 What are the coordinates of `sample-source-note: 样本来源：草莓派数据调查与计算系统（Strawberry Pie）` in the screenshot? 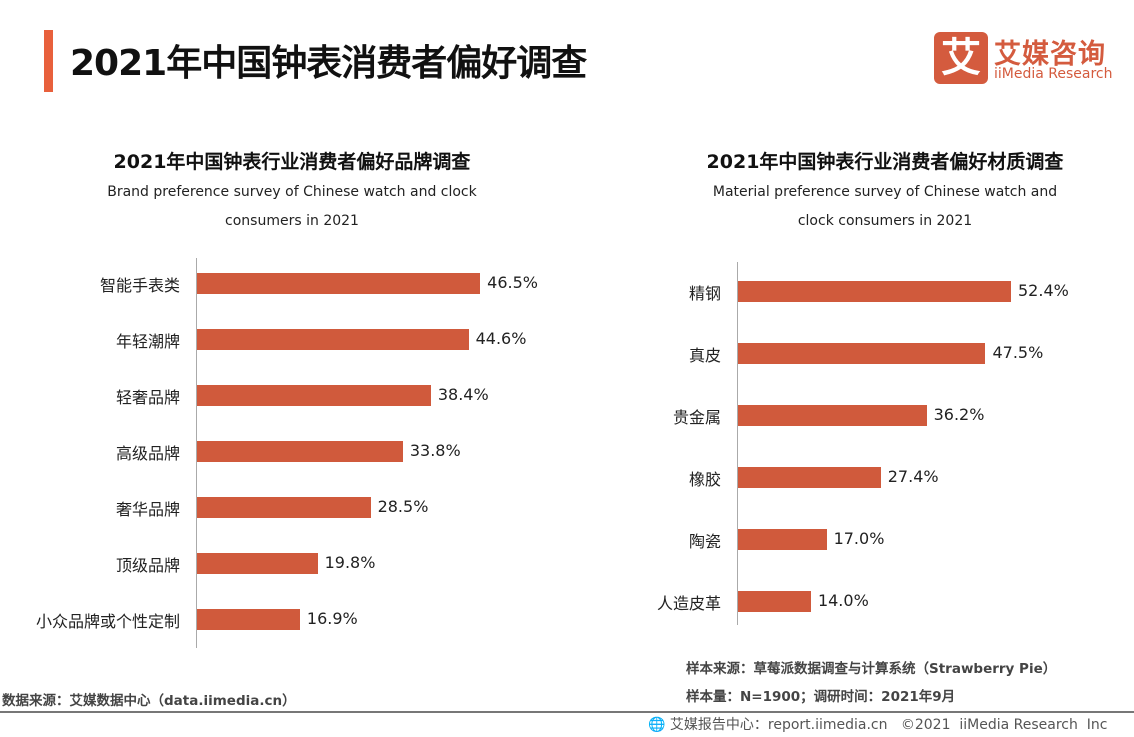 It's located at (871, 669).